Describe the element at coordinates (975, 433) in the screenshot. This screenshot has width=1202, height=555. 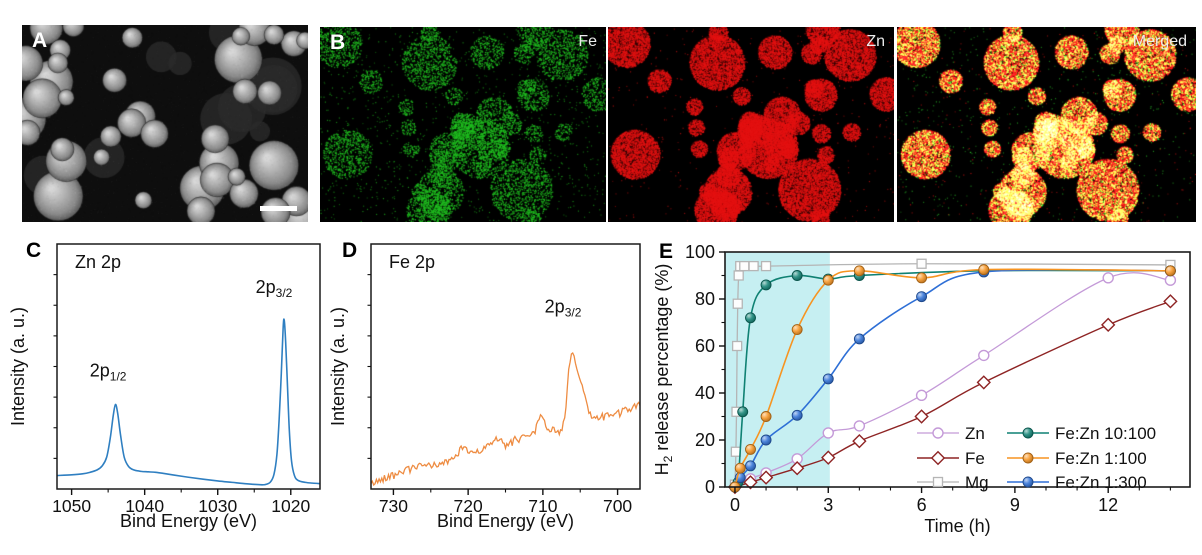
I see `legend-label: Zn` at that location.